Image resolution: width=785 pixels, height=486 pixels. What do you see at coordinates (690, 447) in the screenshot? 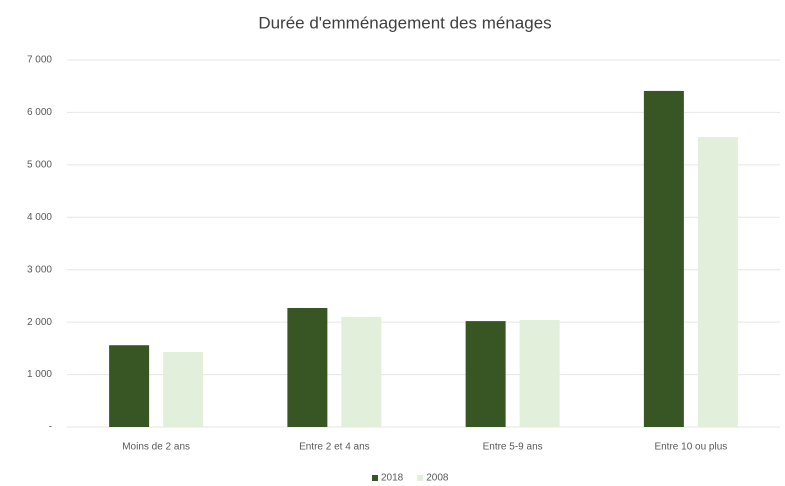
I see `x-tick-label: Entre 10 ou plus` at bounding box center [690, 447].